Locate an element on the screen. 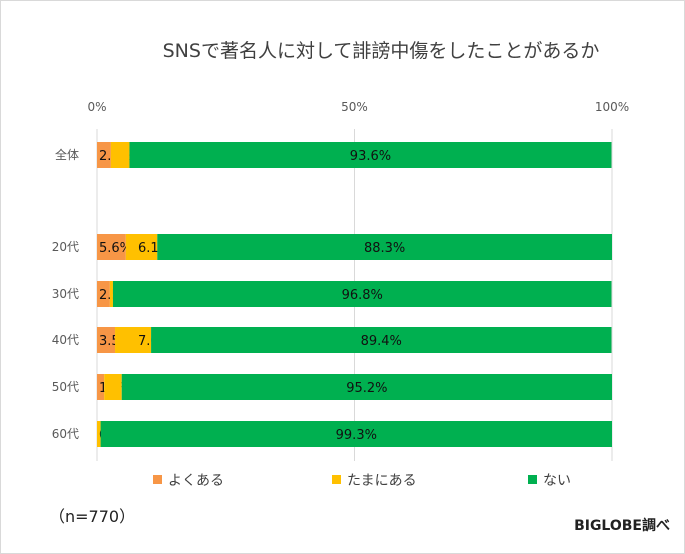  brand-credit: BIGLOBE調べ is located at coordinates (622, 526).